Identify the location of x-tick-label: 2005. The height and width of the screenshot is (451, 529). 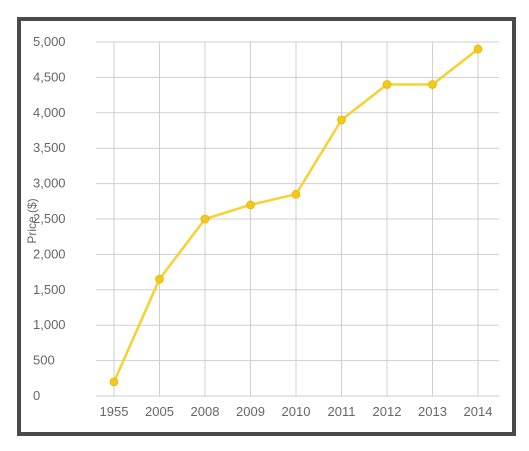
(159, 411).